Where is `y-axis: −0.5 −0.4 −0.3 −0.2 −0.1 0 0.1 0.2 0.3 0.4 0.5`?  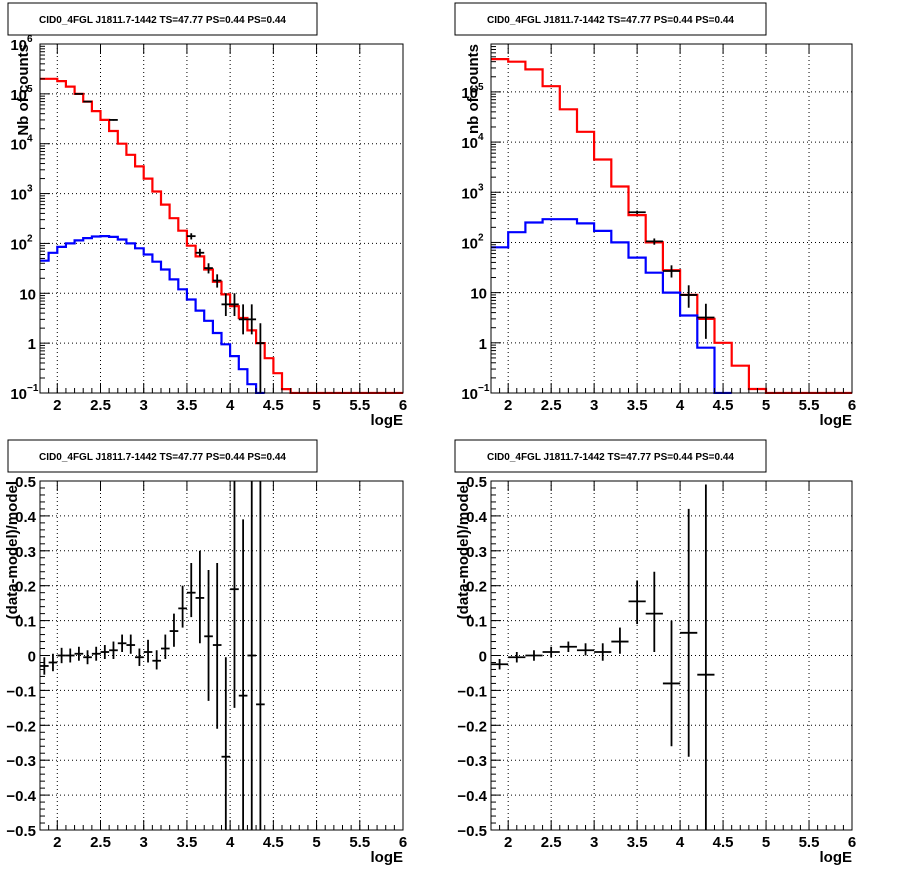
y-axis: −0.5 −0.4 −0.3 −0.2 −0.1 0 0.1 0.2 0.3 0.4 0.5 is located at coordinates (479, 657).